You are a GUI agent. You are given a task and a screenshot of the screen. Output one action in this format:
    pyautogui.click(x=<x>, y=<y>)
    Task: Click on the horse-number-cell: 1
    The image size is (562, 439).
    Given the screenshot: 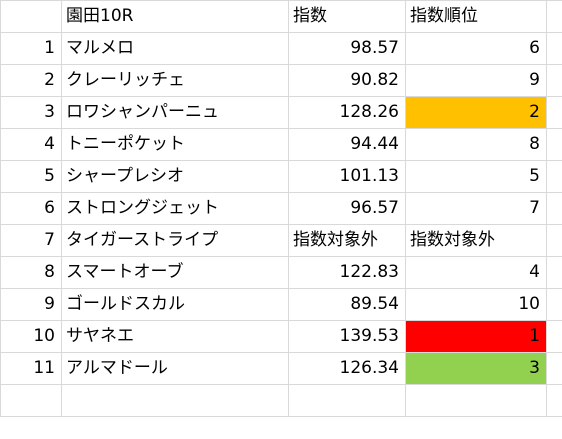 What is the action you would take?
    pyautogui.click(x=31, y=48)
    